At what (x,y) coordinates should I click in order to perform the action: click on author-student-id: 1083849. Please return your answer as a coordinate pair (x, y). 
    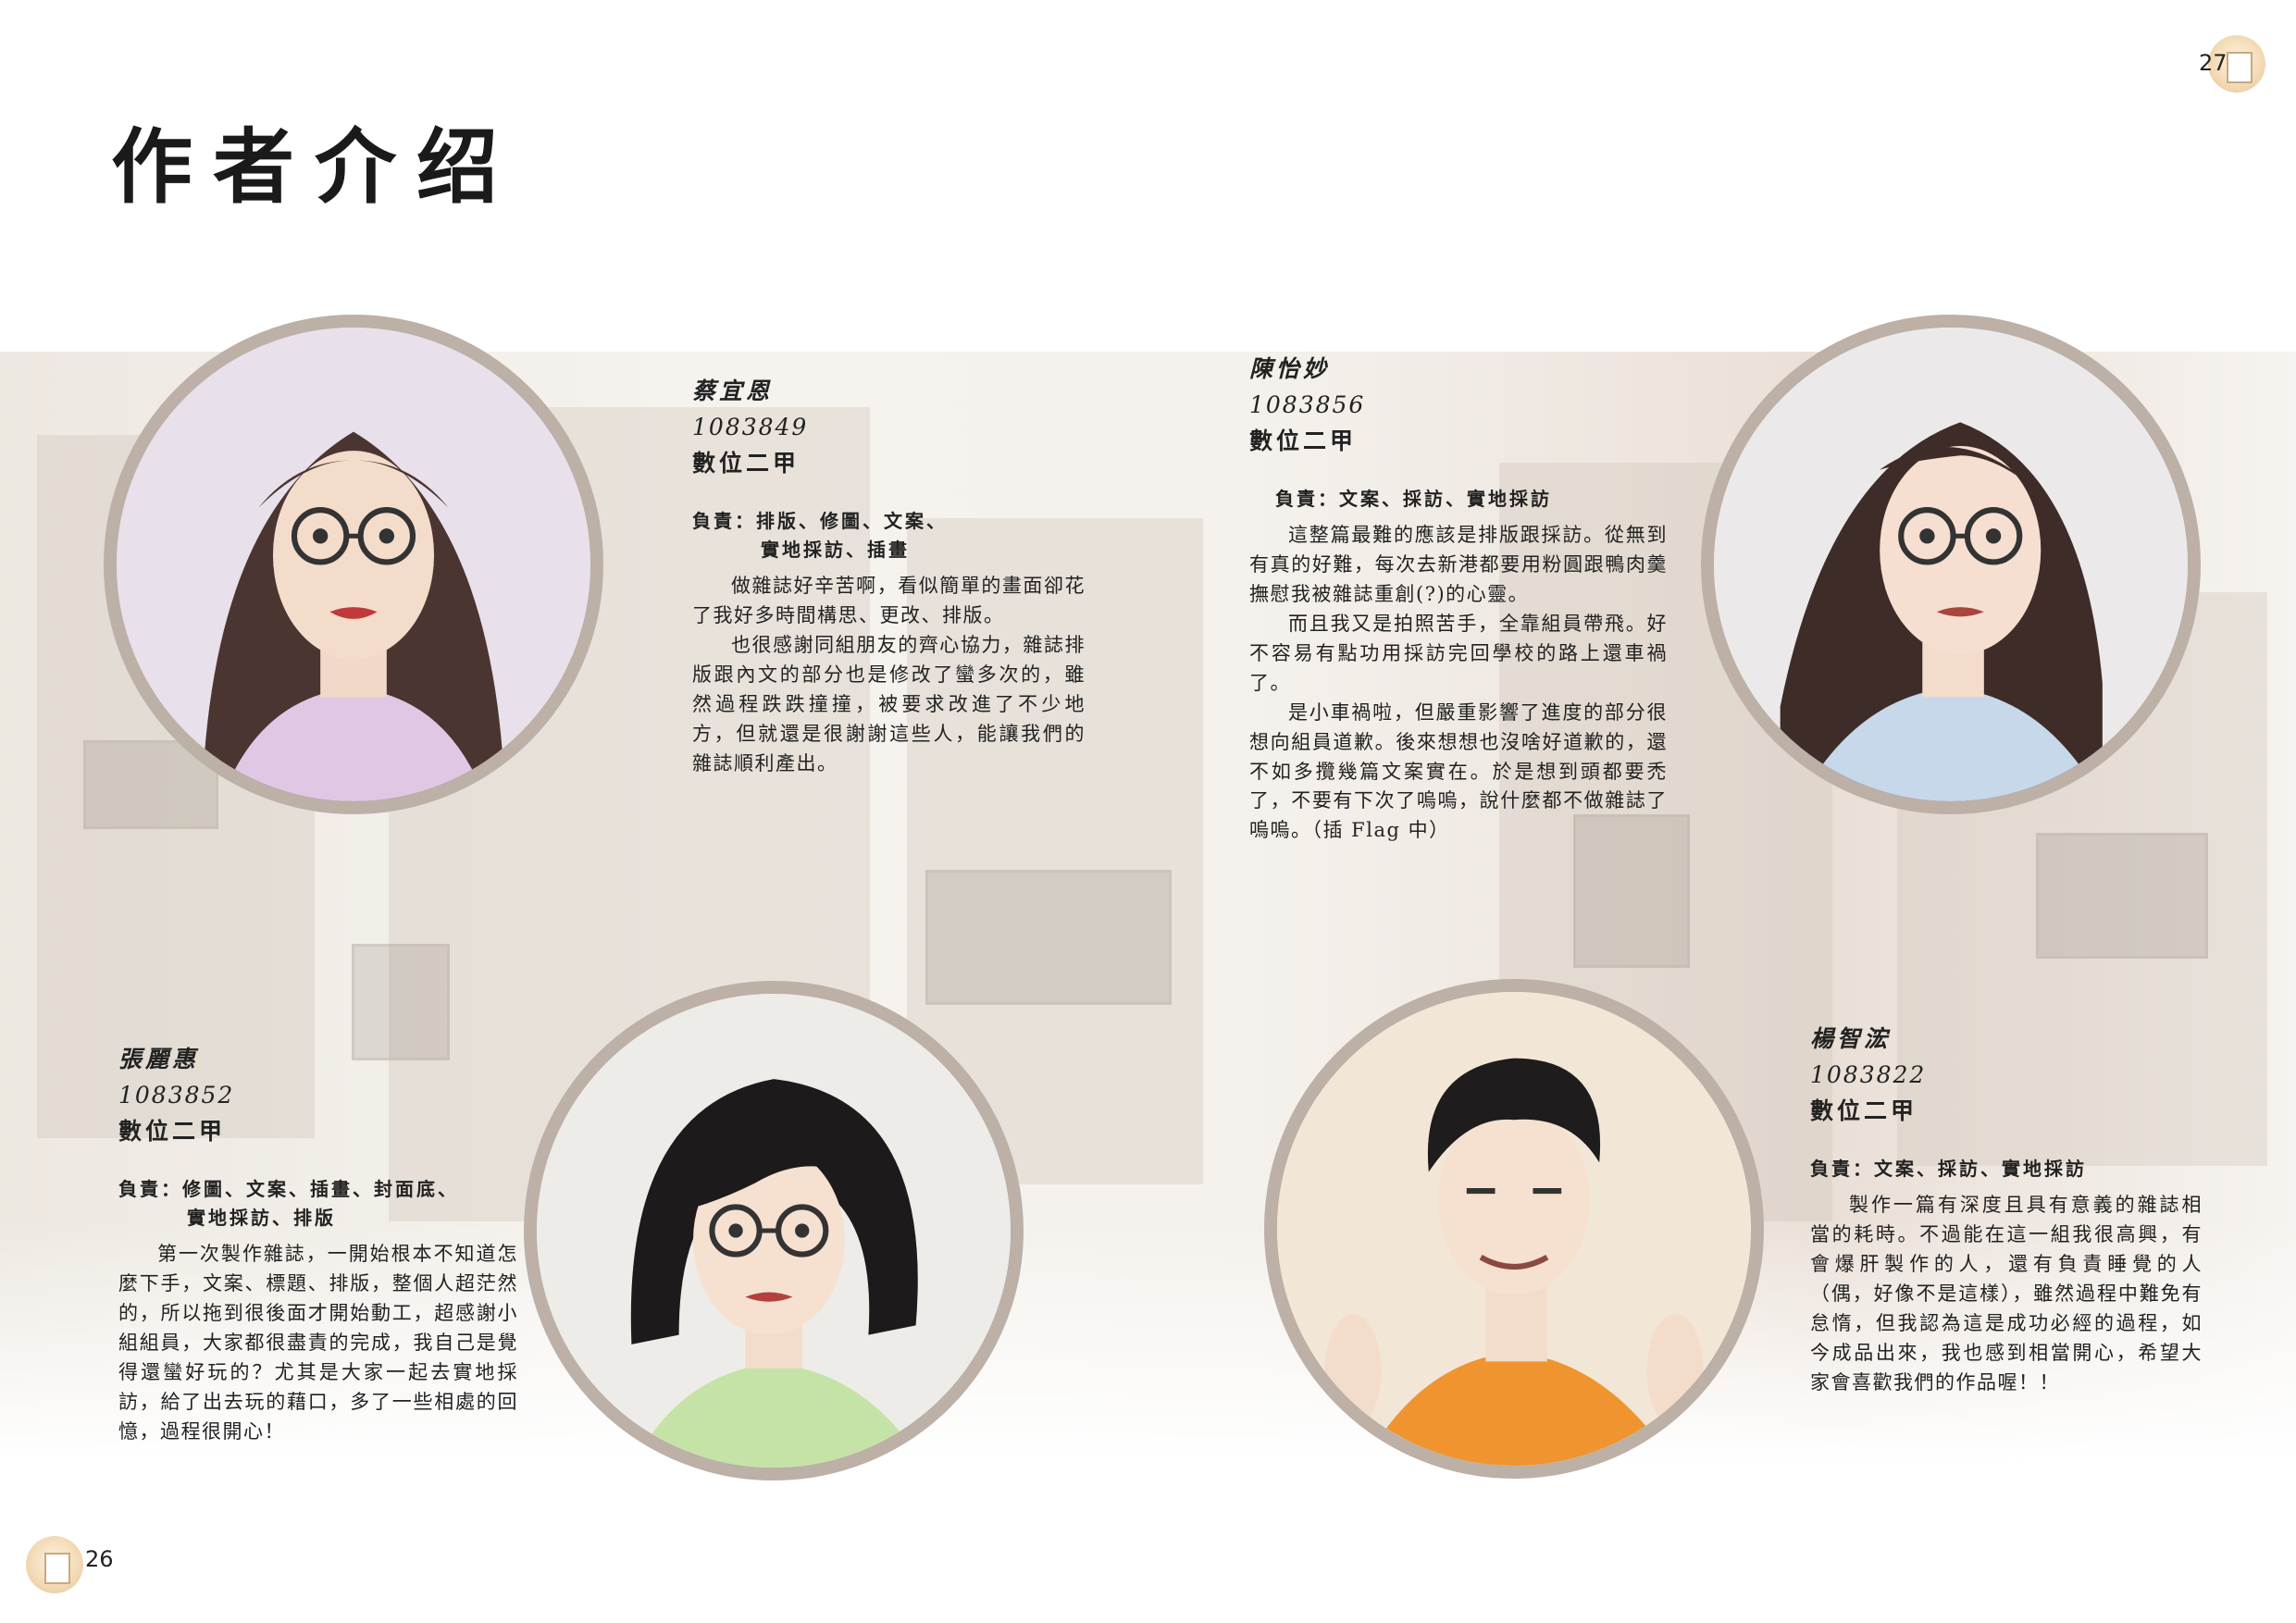
    Looking at the image, I should click on (751, 426).